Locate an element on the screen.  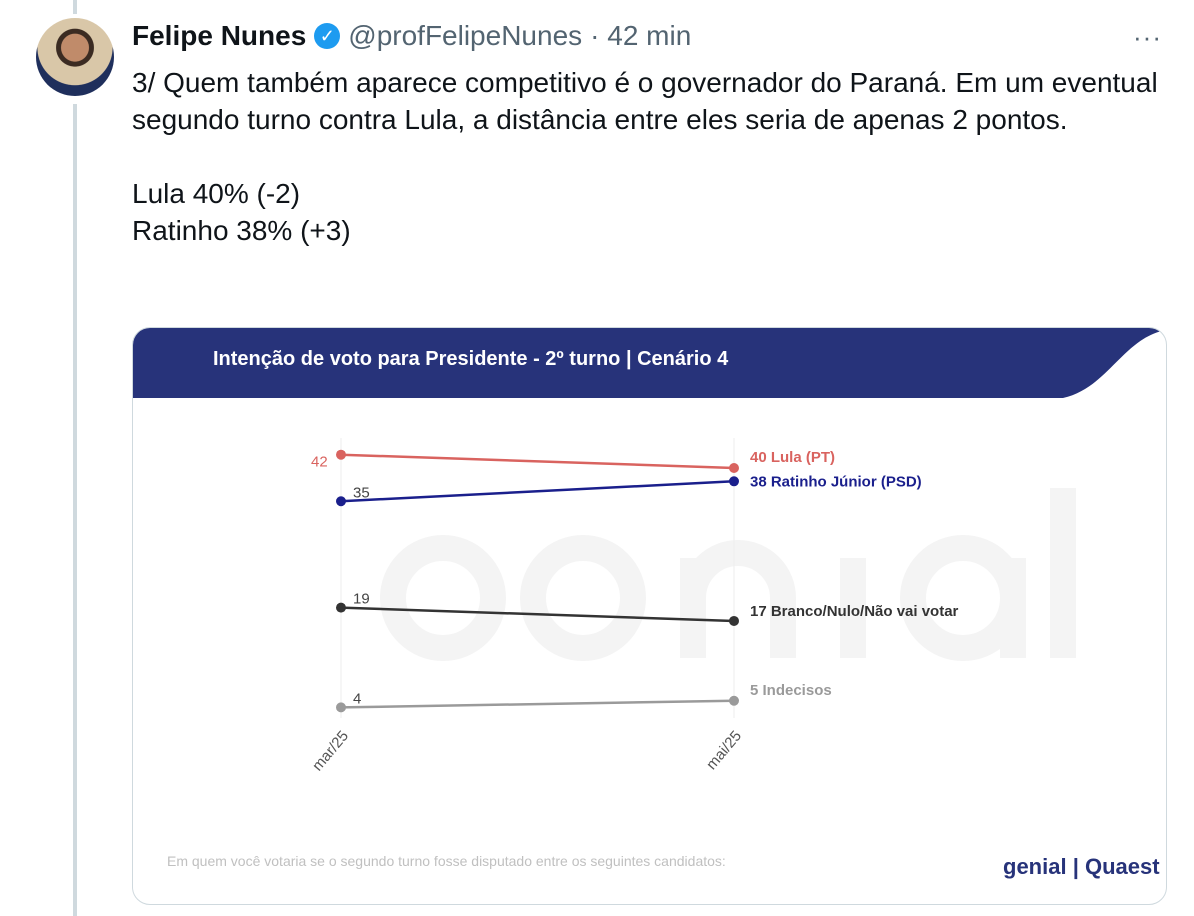
x-tick-label: mar/25 is located at coordinates (330, 751).